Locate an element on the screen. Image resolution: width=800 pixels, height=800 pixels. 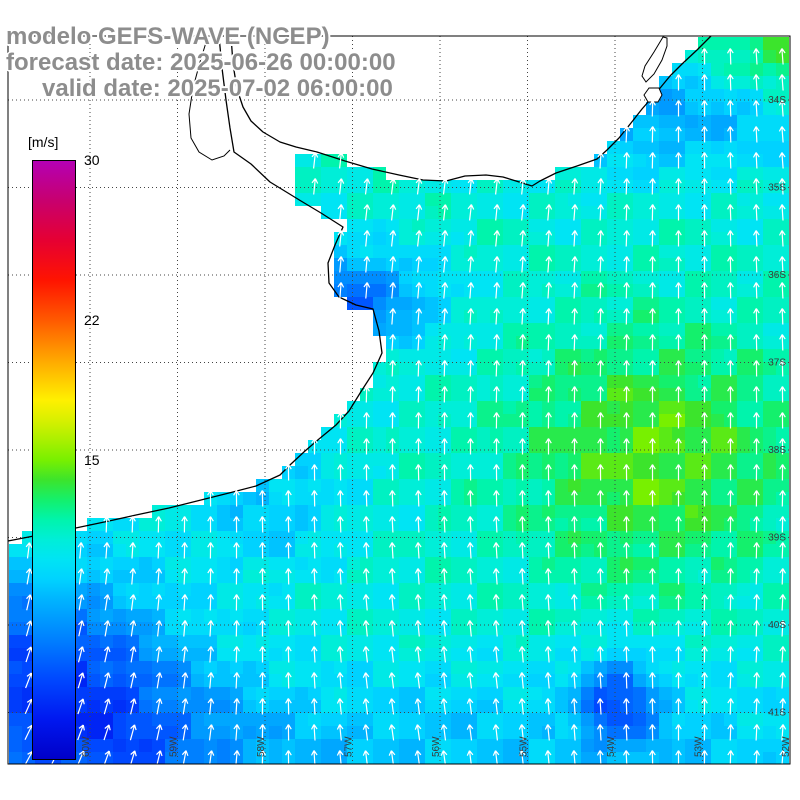
lon-label: 58W is located at coordinates (261, 746).